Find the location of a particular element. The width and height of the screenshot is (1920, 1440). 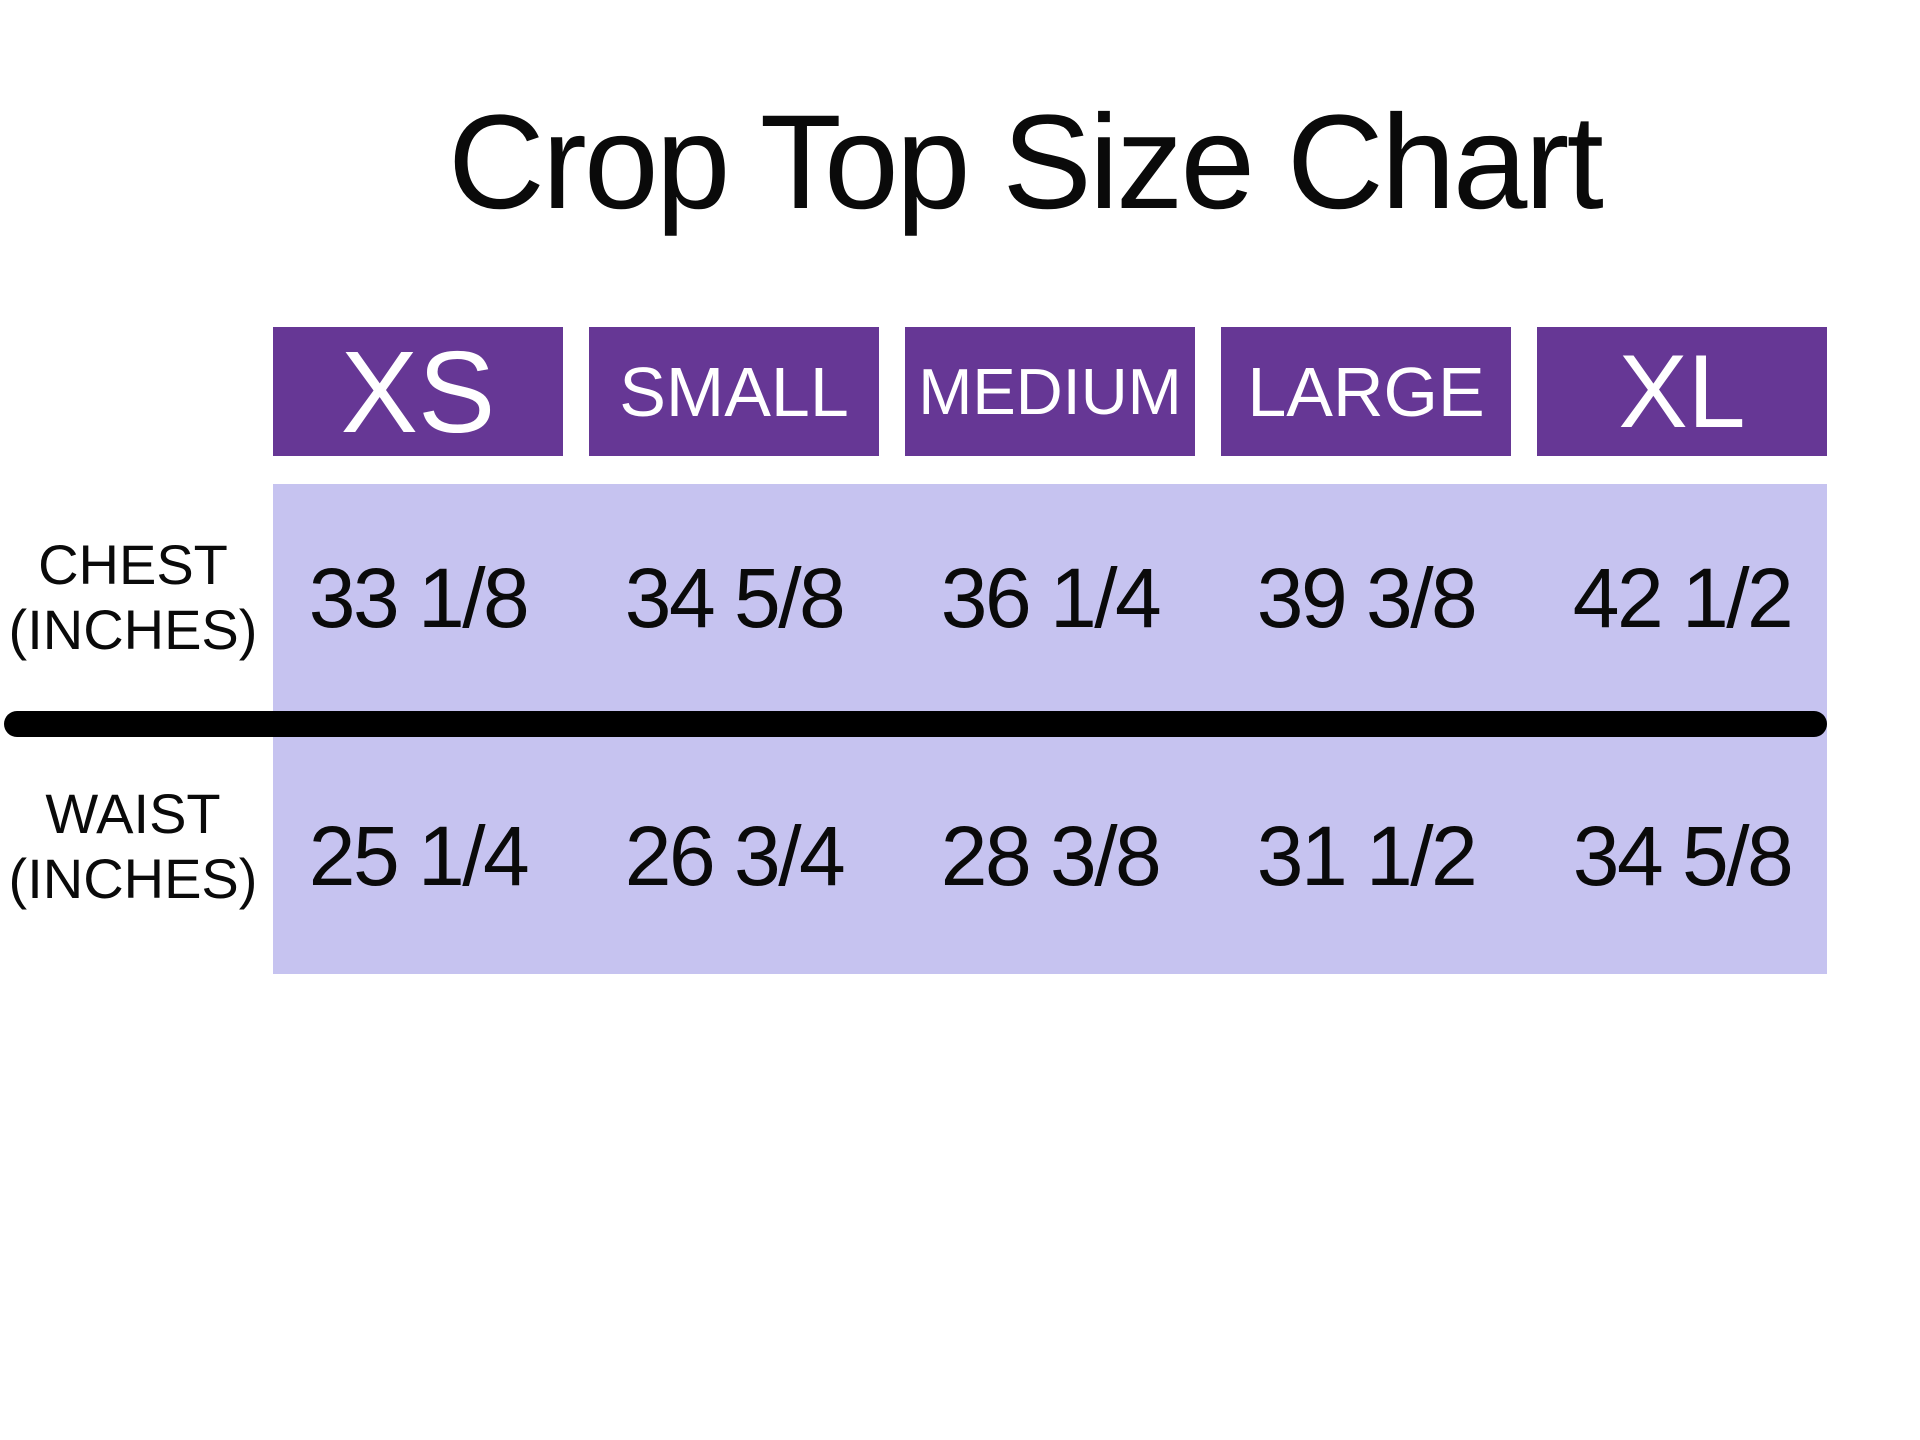

size-header-xl: XL is located at coordinates (1682, 391).